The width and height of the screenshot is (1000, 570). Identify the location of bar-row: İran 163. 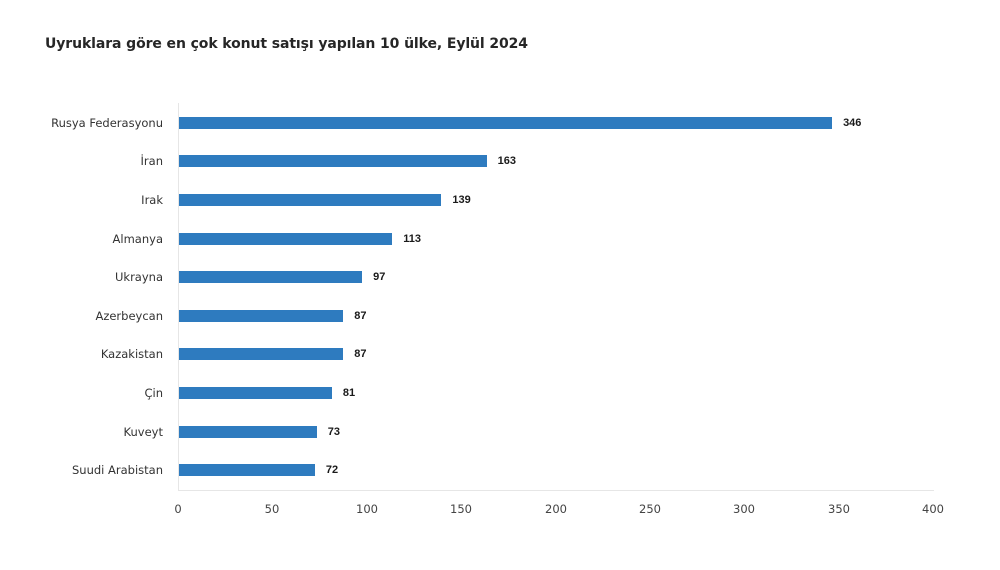
(500, 161).